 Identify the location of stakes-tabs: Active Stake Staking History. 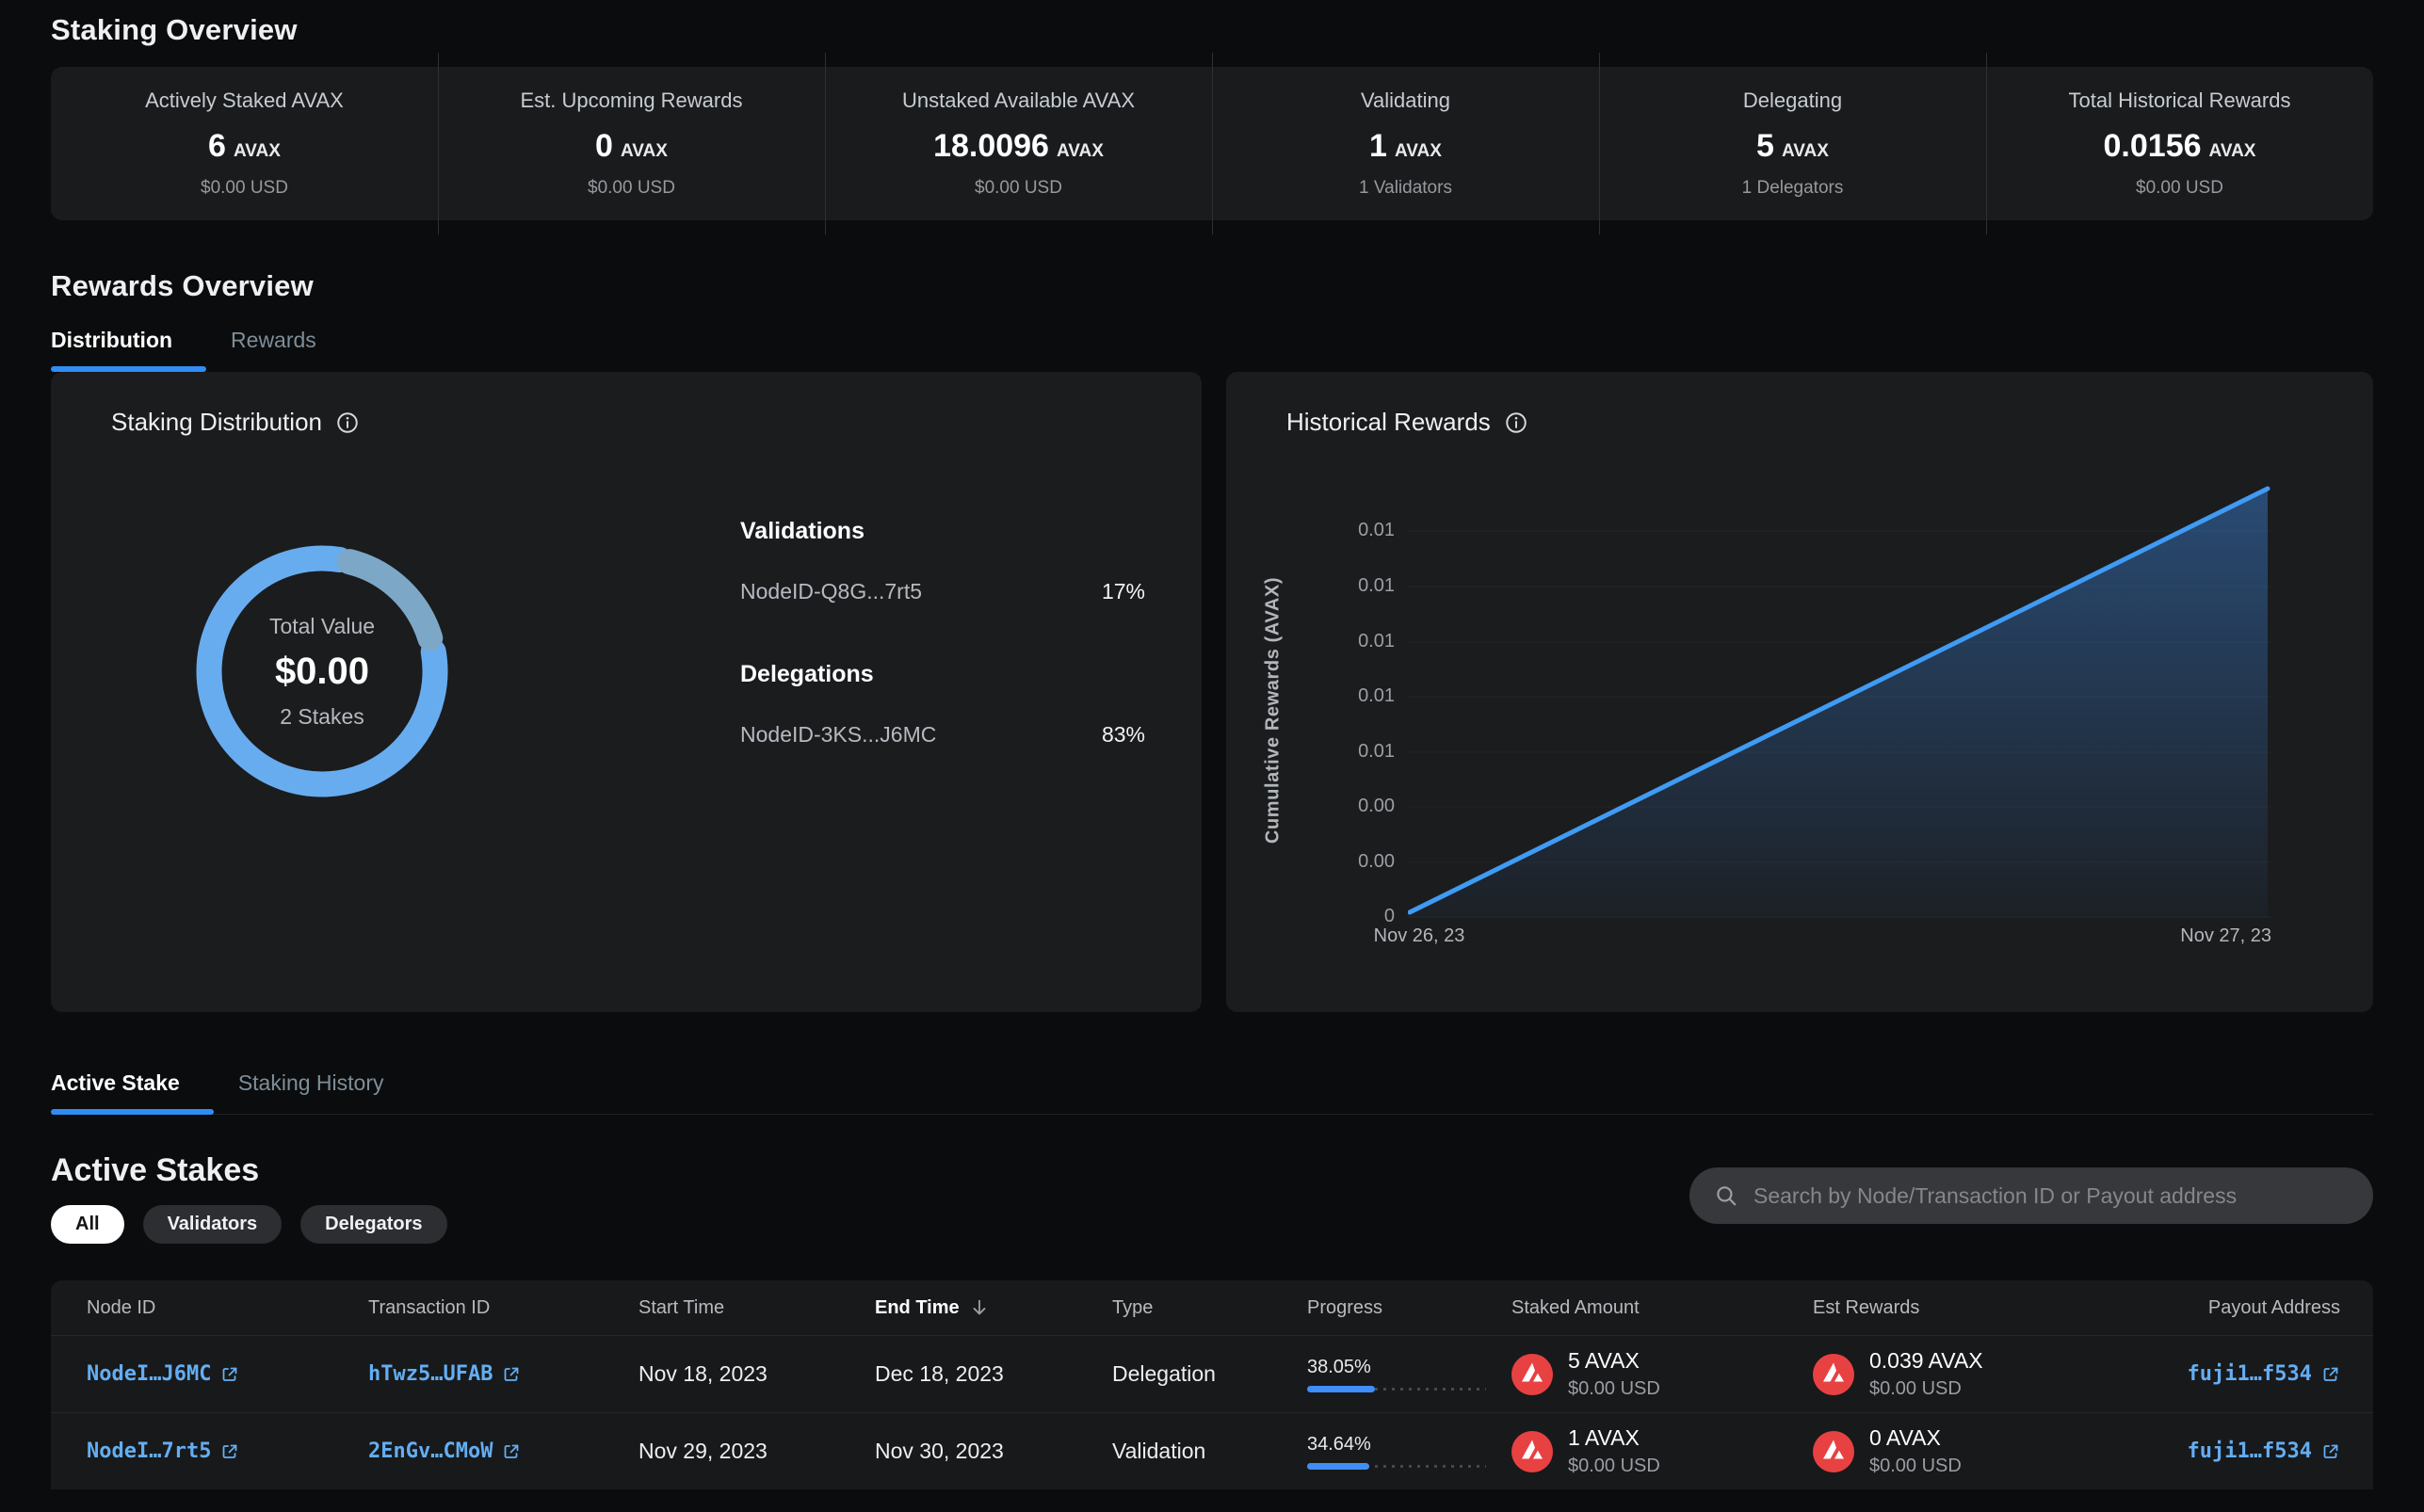
(1212, 1092).